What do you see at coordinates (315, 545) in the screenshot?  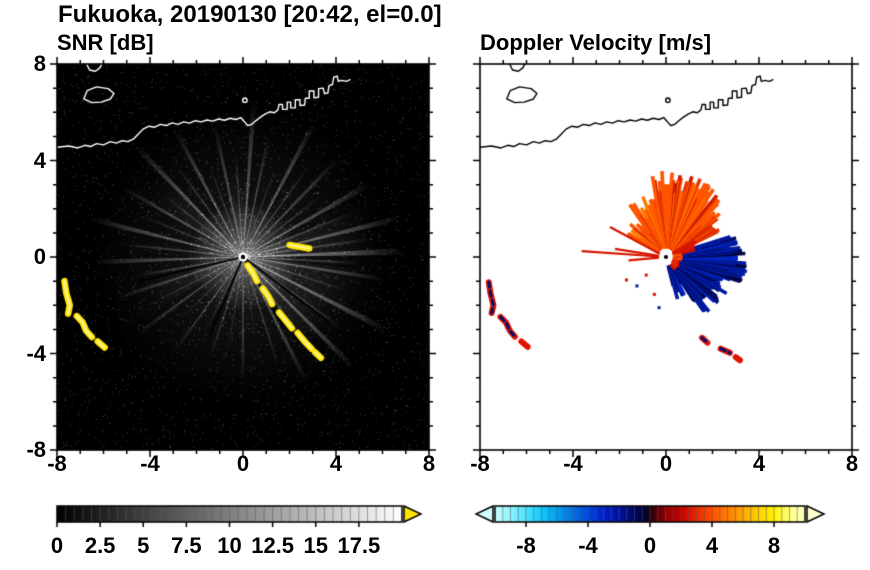 I see `snr-colorbar-tick-label: 15` at bounding box center [315, 545].